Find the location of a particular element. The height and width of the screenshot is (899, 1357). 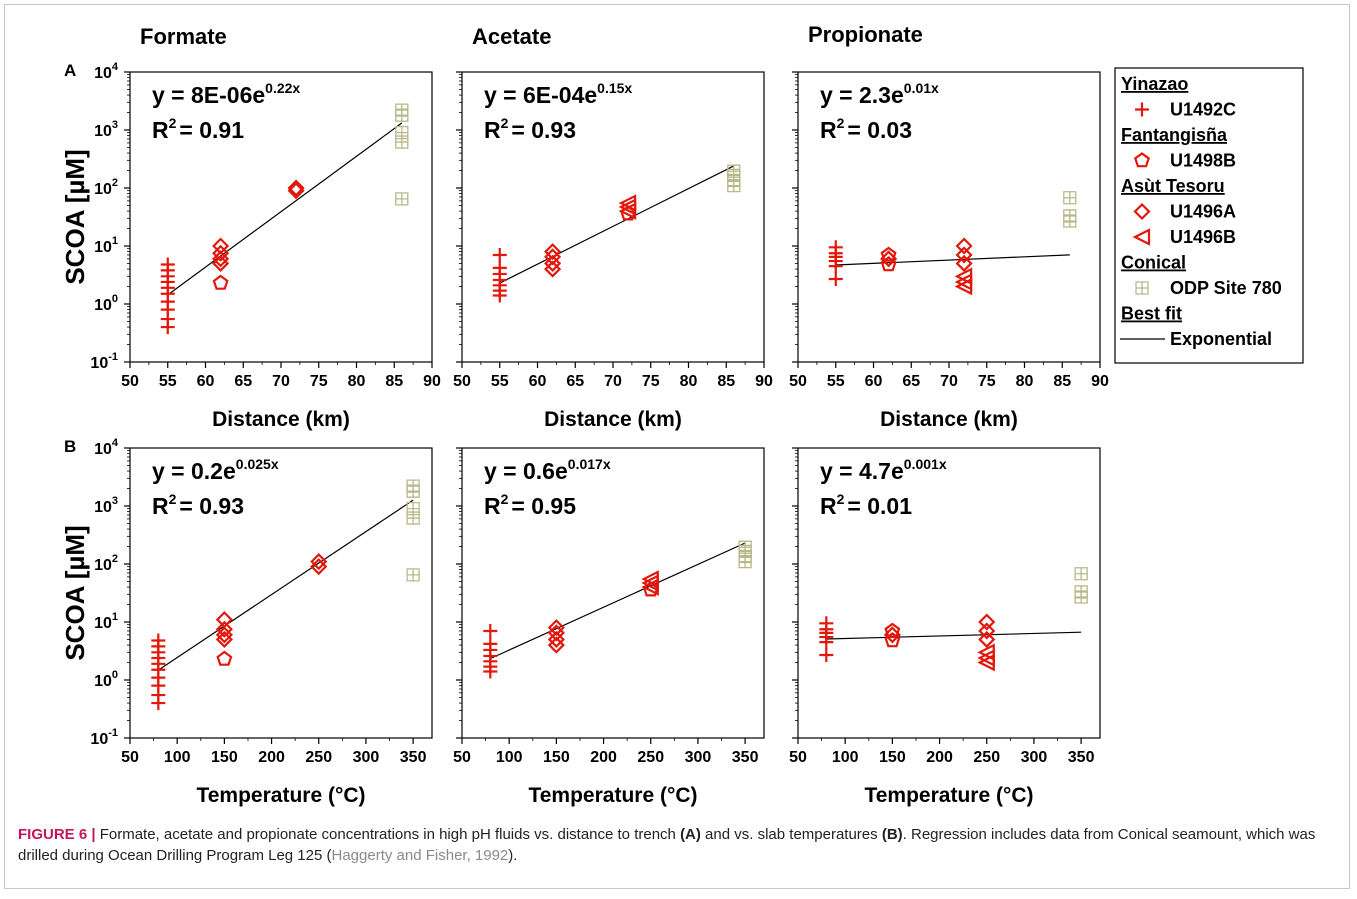

legend-entry-label: Exponential is located at coordinates (1221, 339).